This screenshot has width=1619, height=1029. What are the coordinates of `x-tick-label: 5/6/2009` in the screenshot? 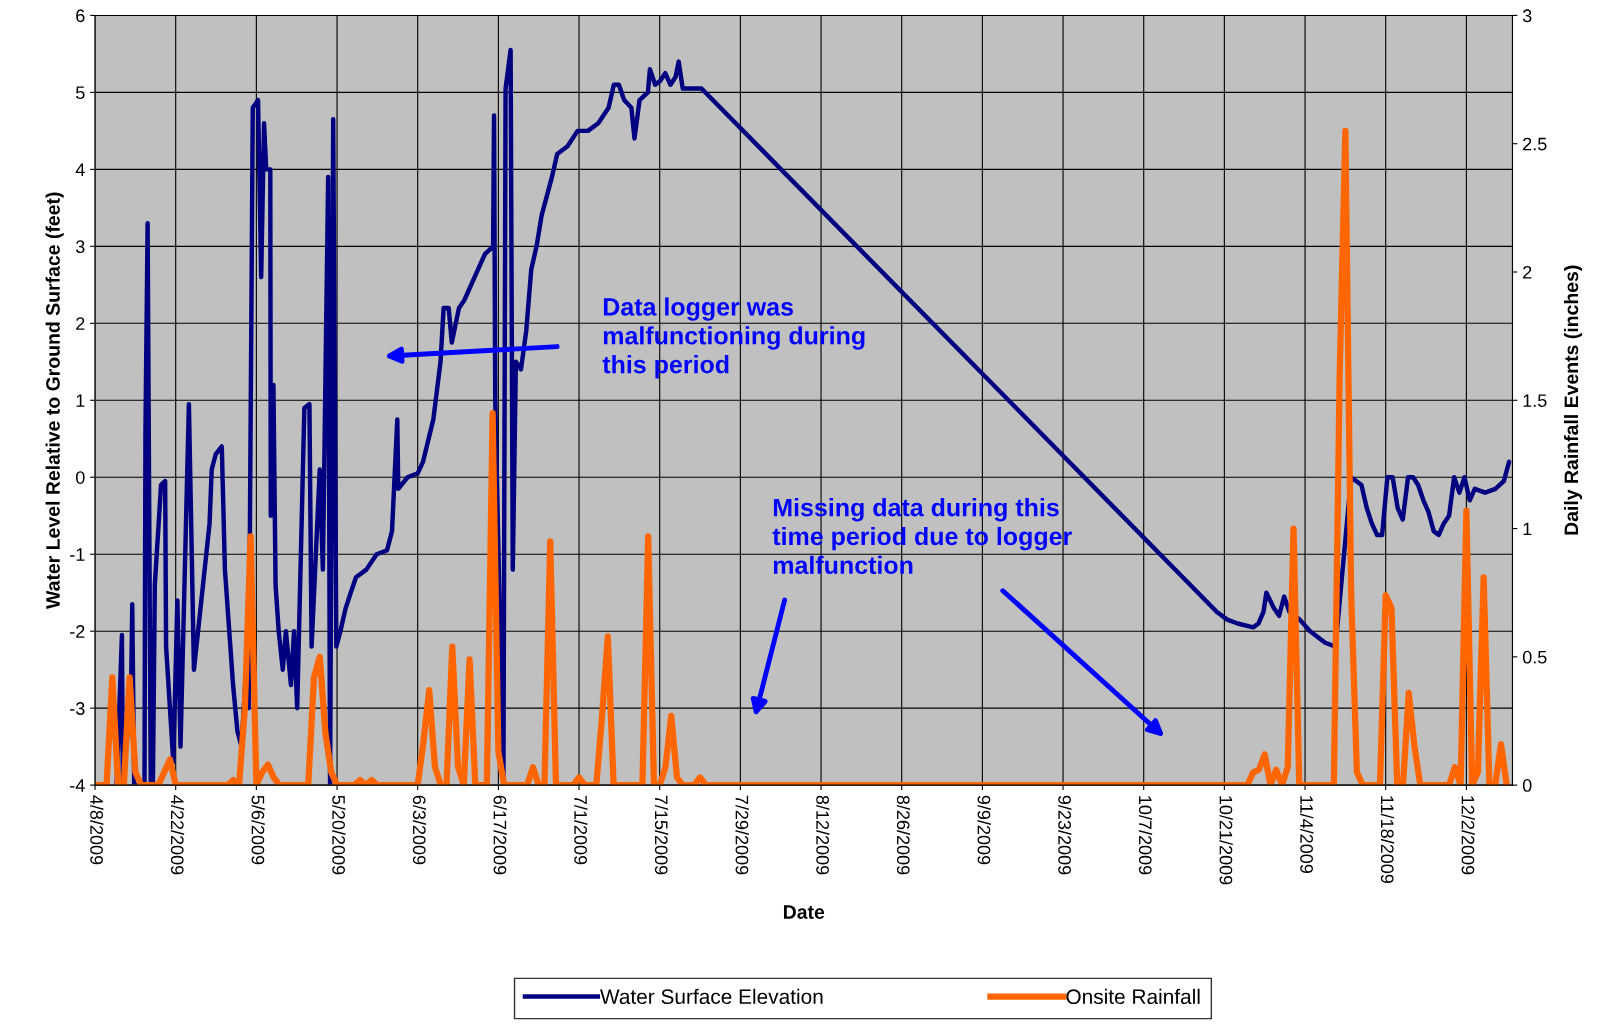 It's located at (258, 830).